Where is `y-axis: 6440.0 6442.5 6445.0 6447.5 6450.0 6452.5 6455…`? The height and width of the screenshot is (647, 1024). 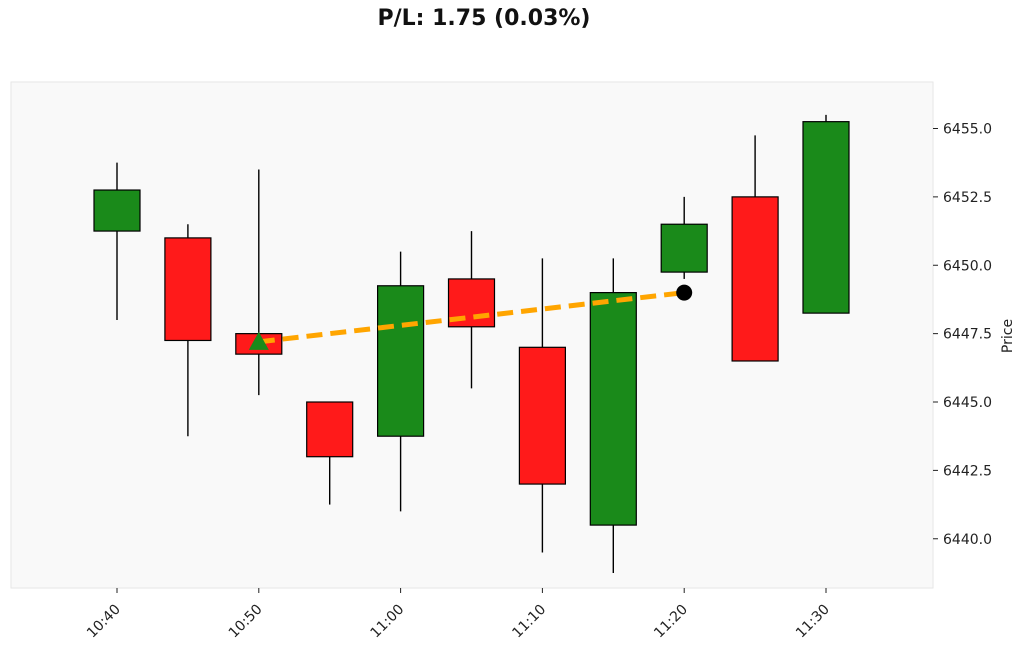 y-axis: 6440.0 6442.5 6445.0 6447.5 6450.0 6452.5 6455… is located at coordinates (962, 334).